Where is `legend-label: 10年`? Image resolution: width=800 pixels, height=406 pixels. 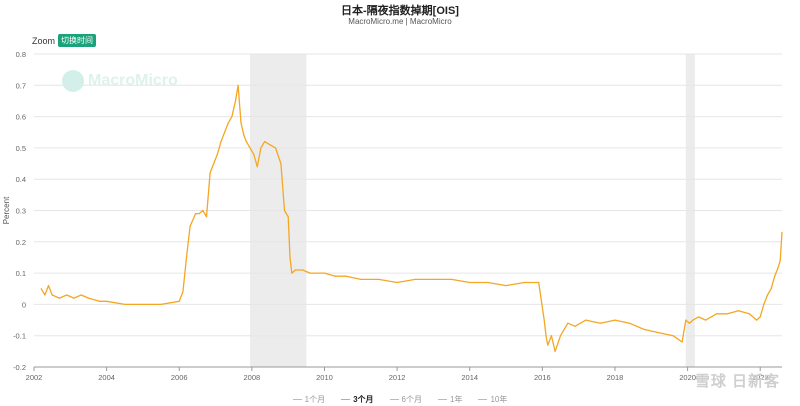 legend-label: 10年 is located at coordinates (499, 399).